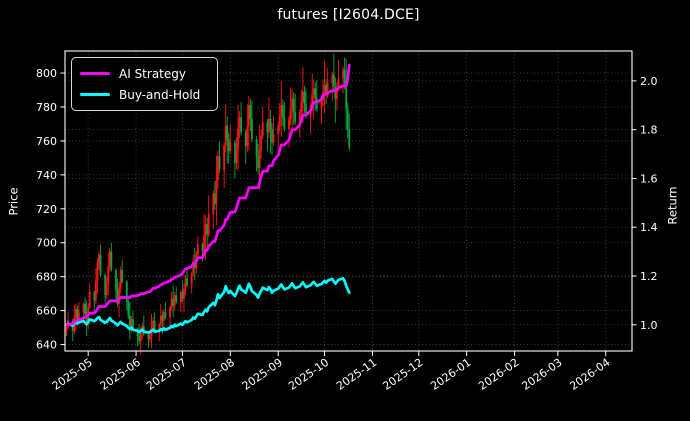  I want to click on price-tick-label: 760, so click(46, 141).